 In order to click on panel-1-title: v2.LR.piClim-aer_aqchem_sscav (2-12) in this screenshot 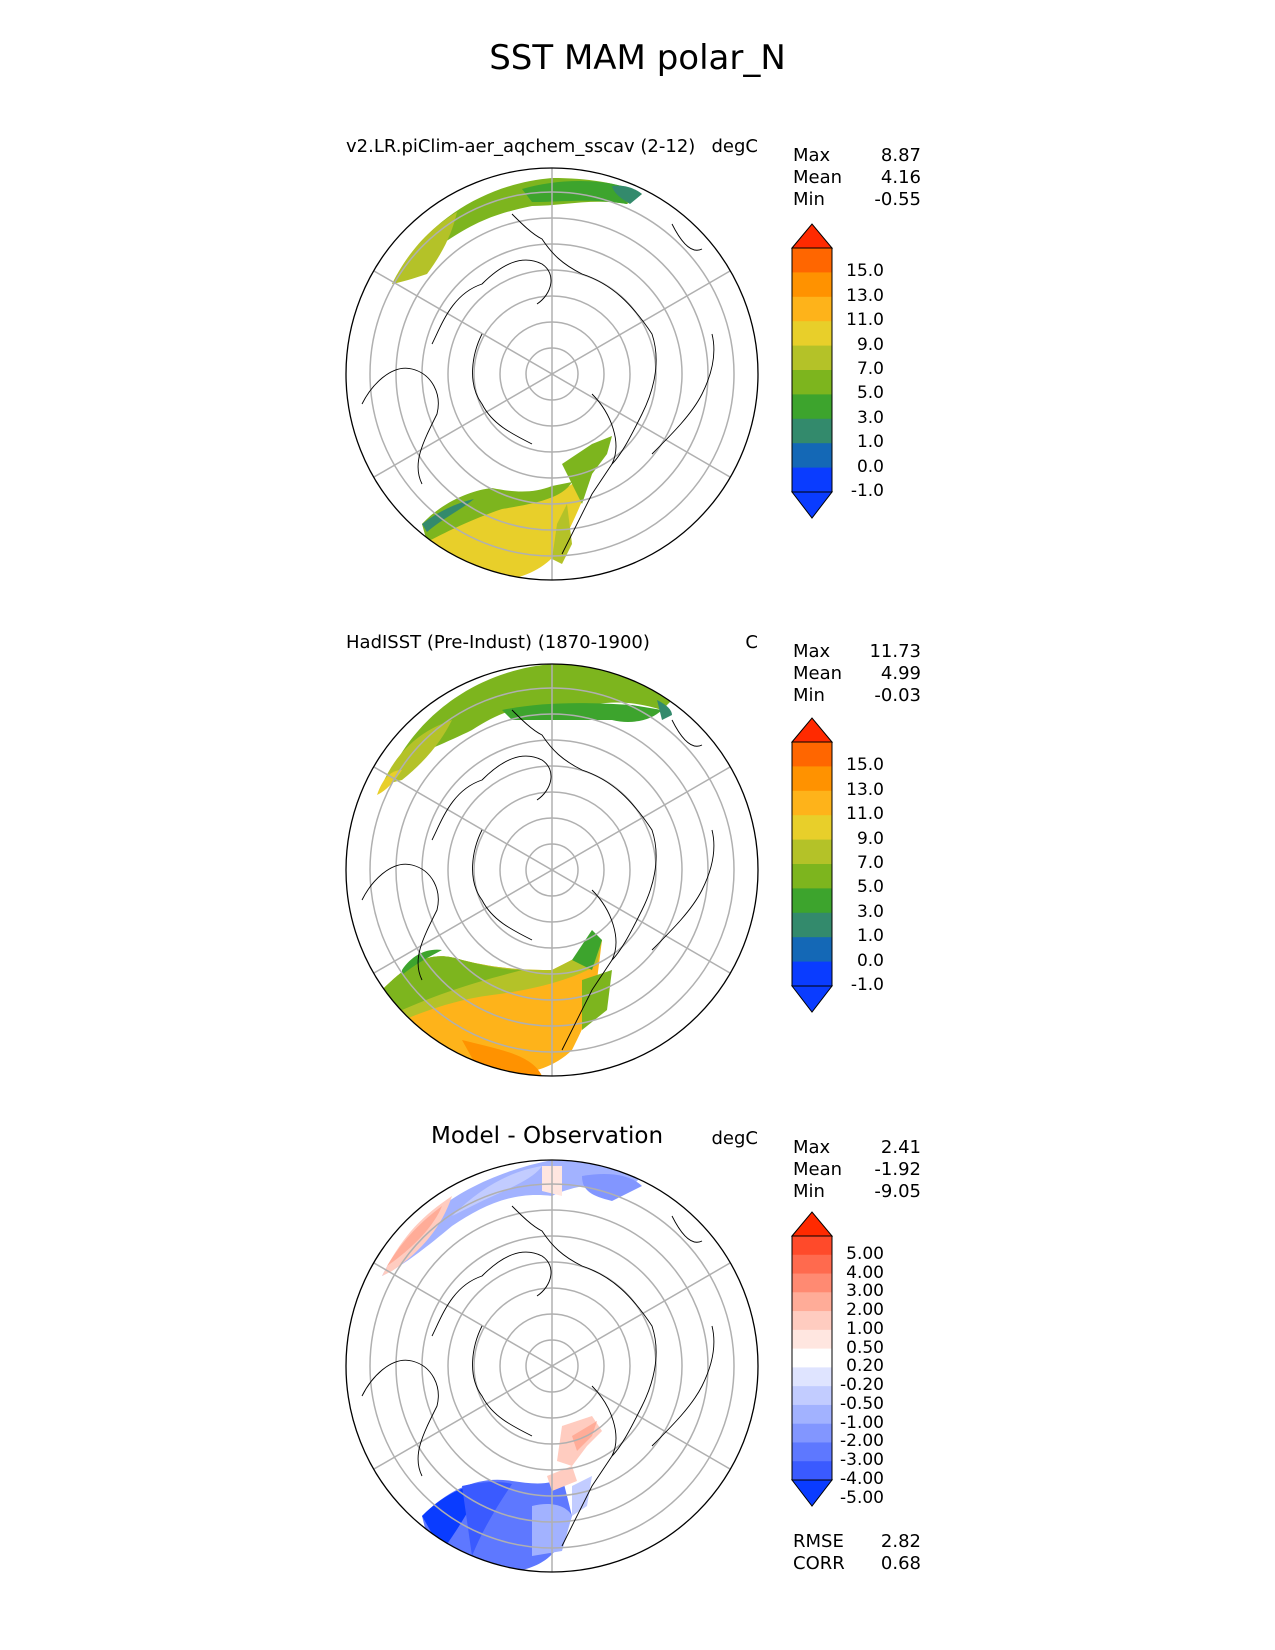, I will do `click(521, 146)`.